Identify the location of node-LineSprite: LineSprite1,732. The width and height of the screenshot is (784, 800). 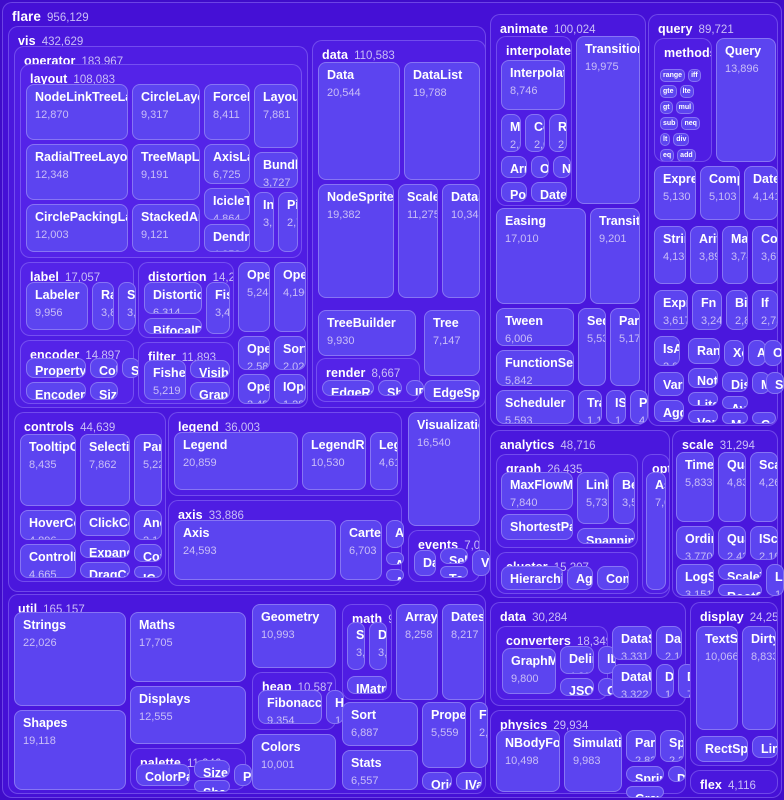
(765, 747).